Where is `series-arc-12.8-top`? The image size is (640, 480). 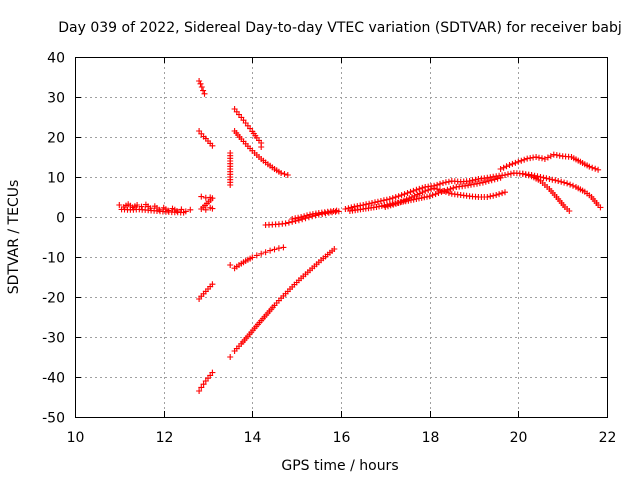 series-arc-12.8-top is located at coordinates (202, 87).